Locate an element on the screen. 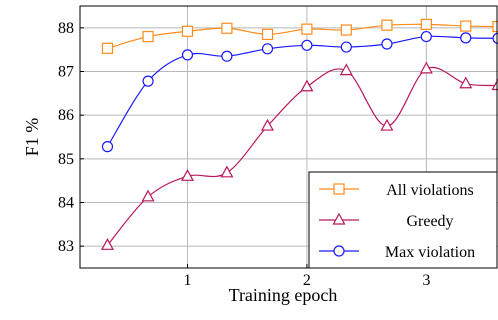  x-tick-label: 1 is located at coordinates (187, 280).